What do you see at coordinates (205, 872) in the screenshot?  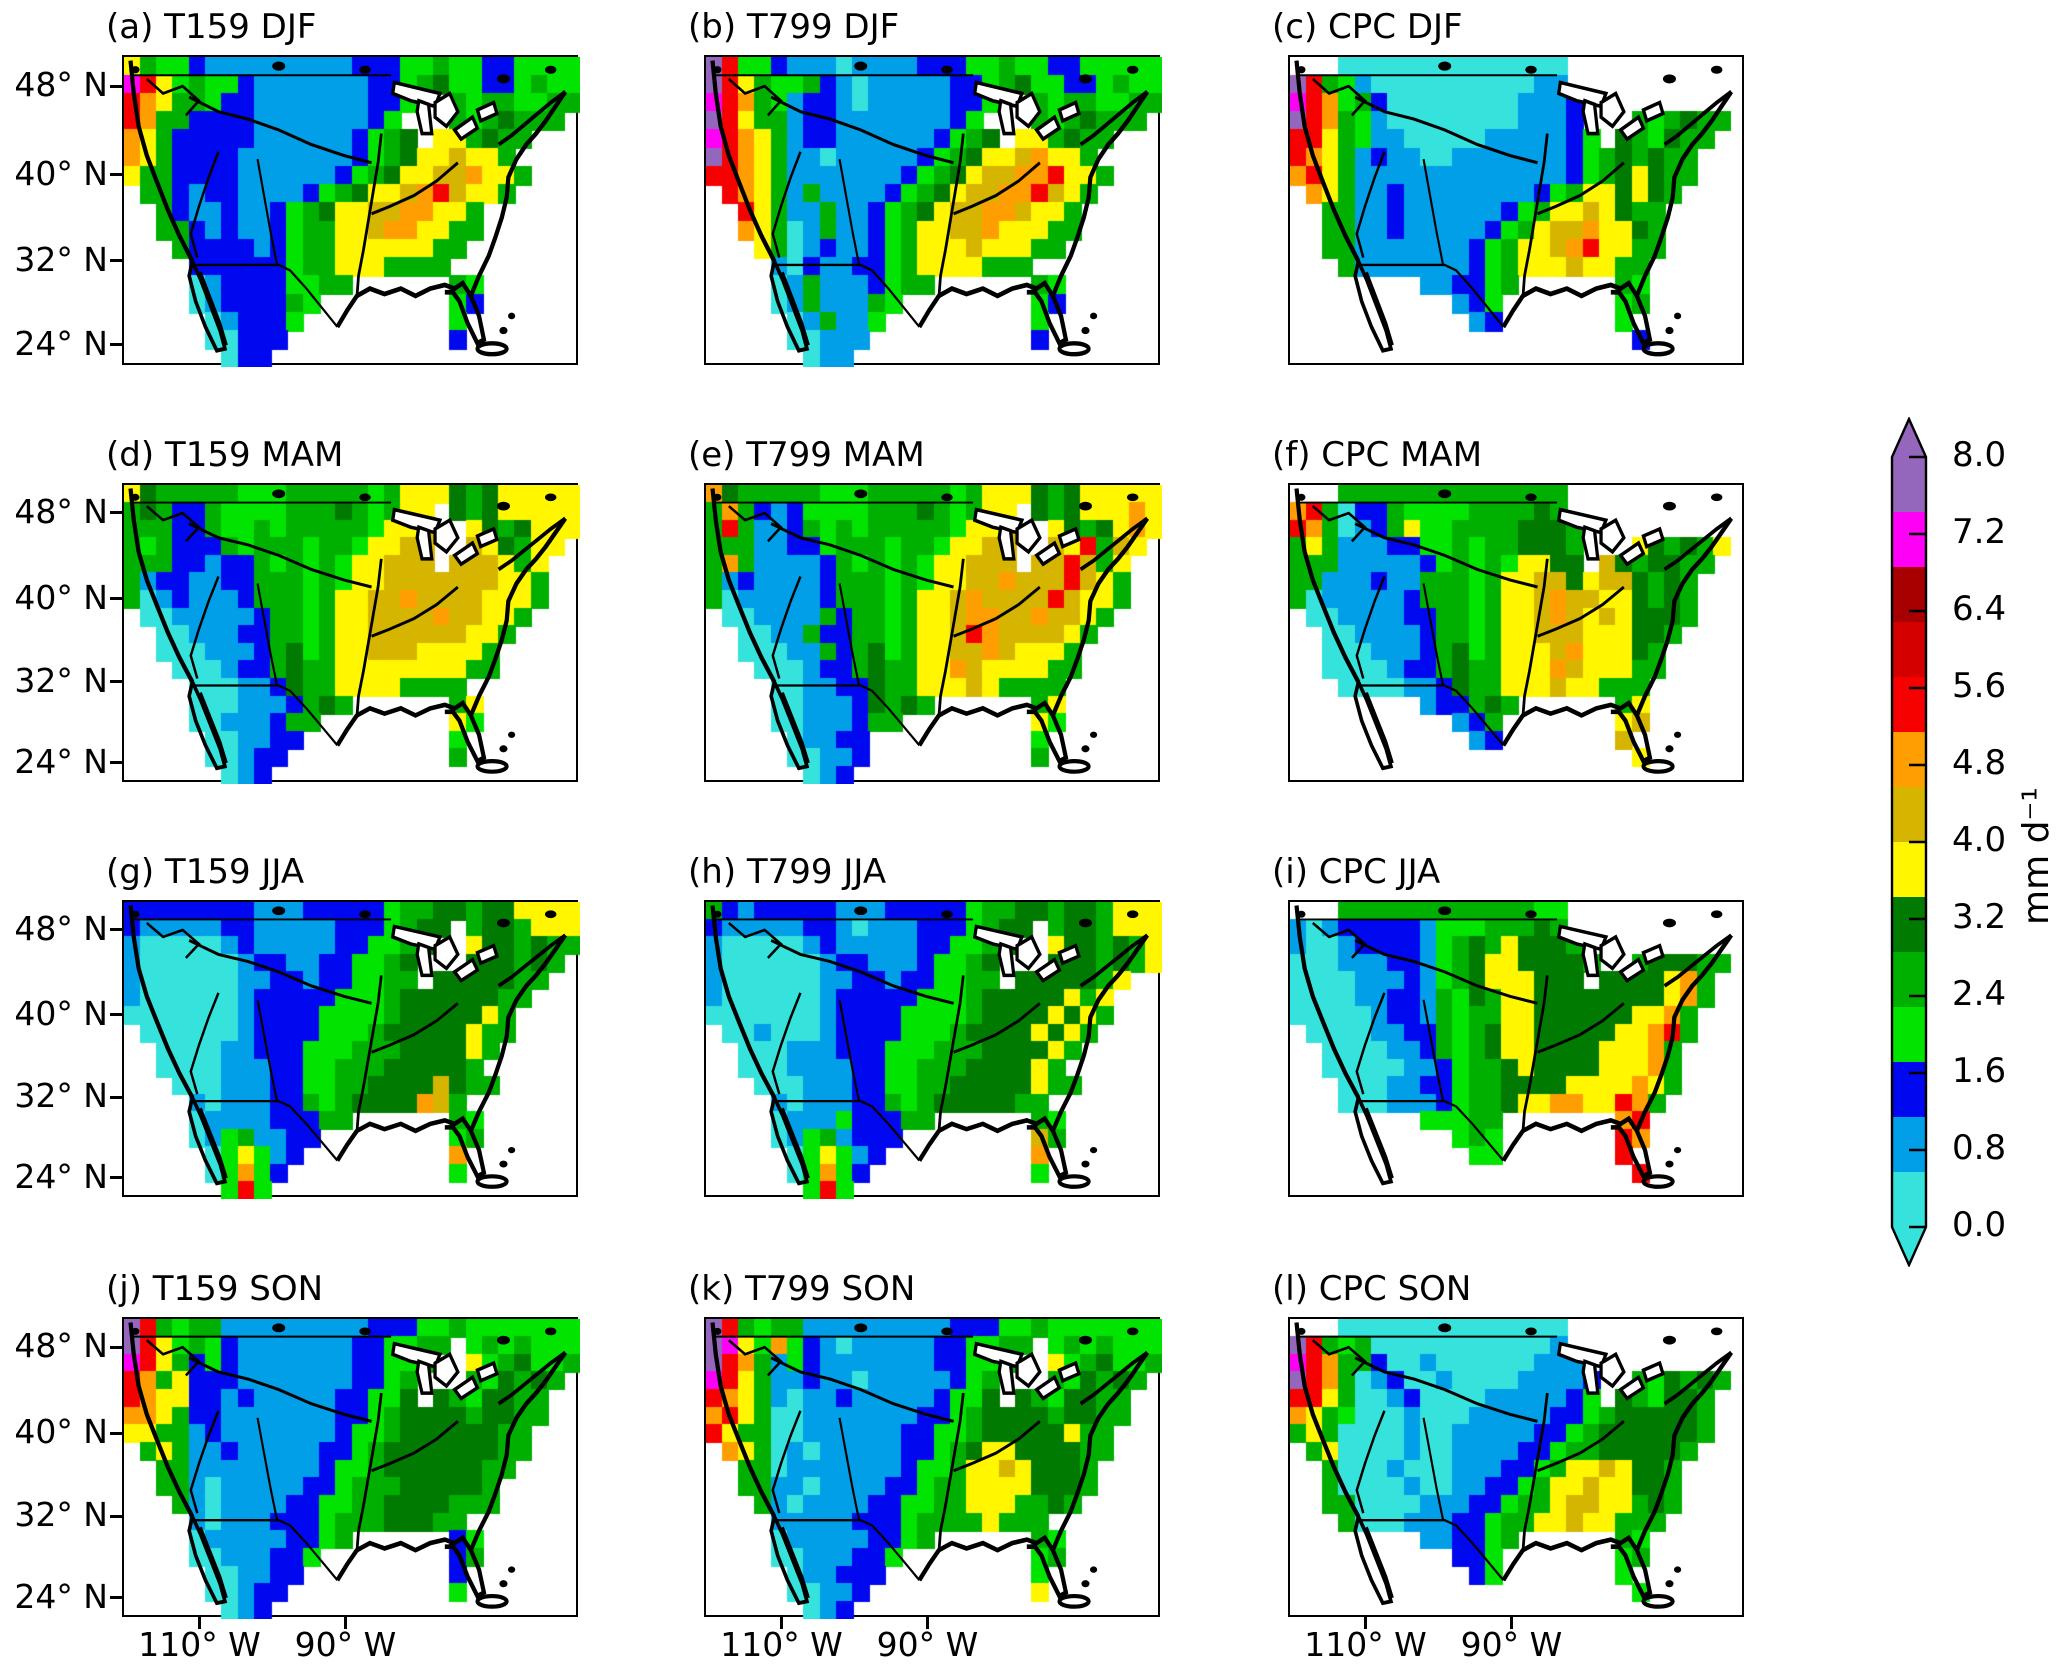 I see `panel-title-g: (g) T159 JJA` at bounding box center [205, 872].